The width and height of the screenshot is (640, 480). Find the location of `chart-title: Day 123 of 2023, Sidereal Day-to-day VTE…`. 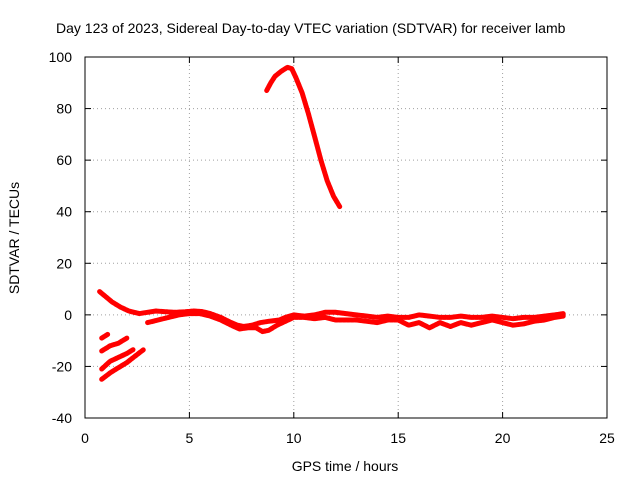

chart-title: Day 123 of 2023, Sidereal Day-to-day VTE… is located at coordinates (311, 28).